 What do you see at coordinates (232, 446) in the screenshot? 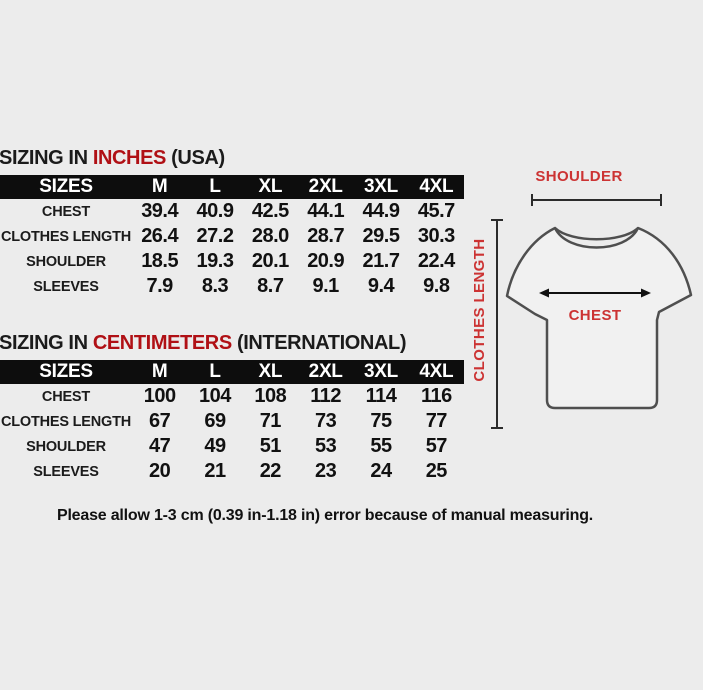
I see `table-row: SHOULDER 47 49 51 53 55 57` at bounding box center [232, 446].